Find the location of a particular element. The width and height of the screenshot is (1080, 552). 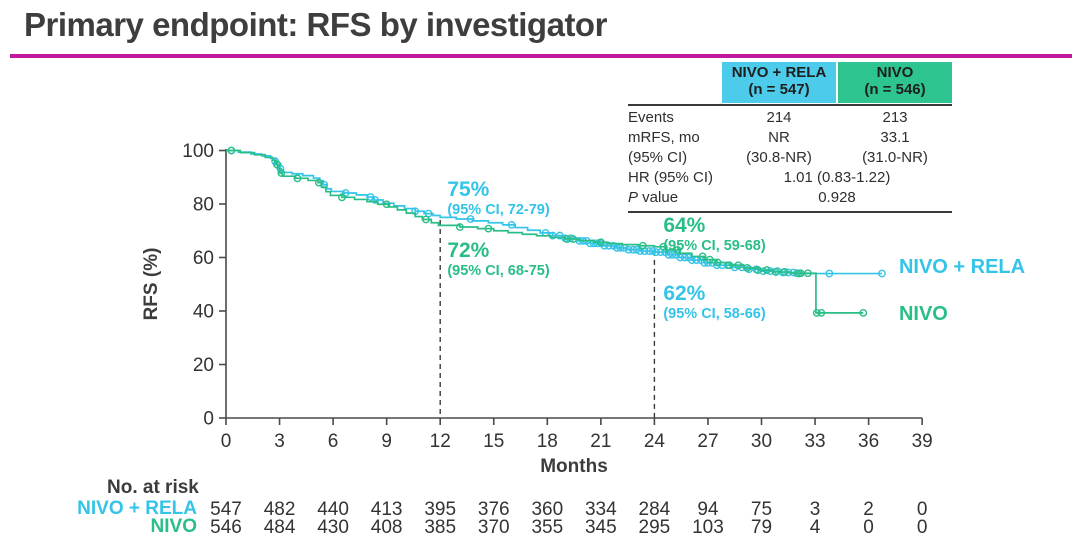

at-risk-count: 94 is located at coordinates (708, 509).